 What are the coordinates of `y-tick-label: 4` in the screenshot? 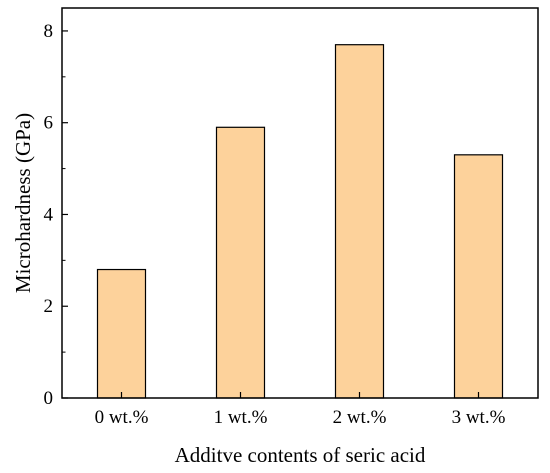 It's located at (49, 214).